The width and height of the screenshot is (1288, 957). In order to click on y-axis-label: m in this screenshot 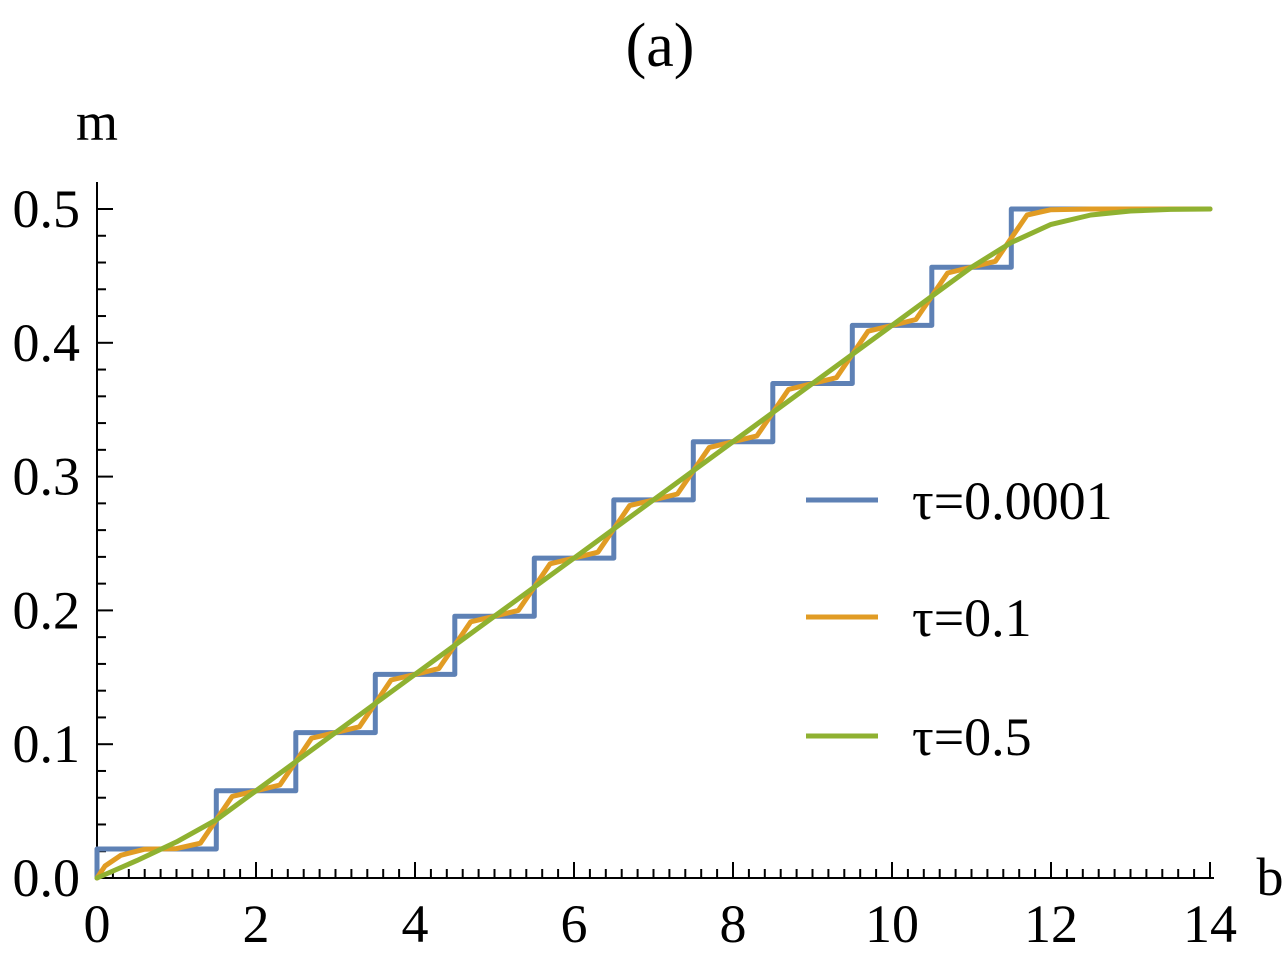, I will do `click(97, 122)`.